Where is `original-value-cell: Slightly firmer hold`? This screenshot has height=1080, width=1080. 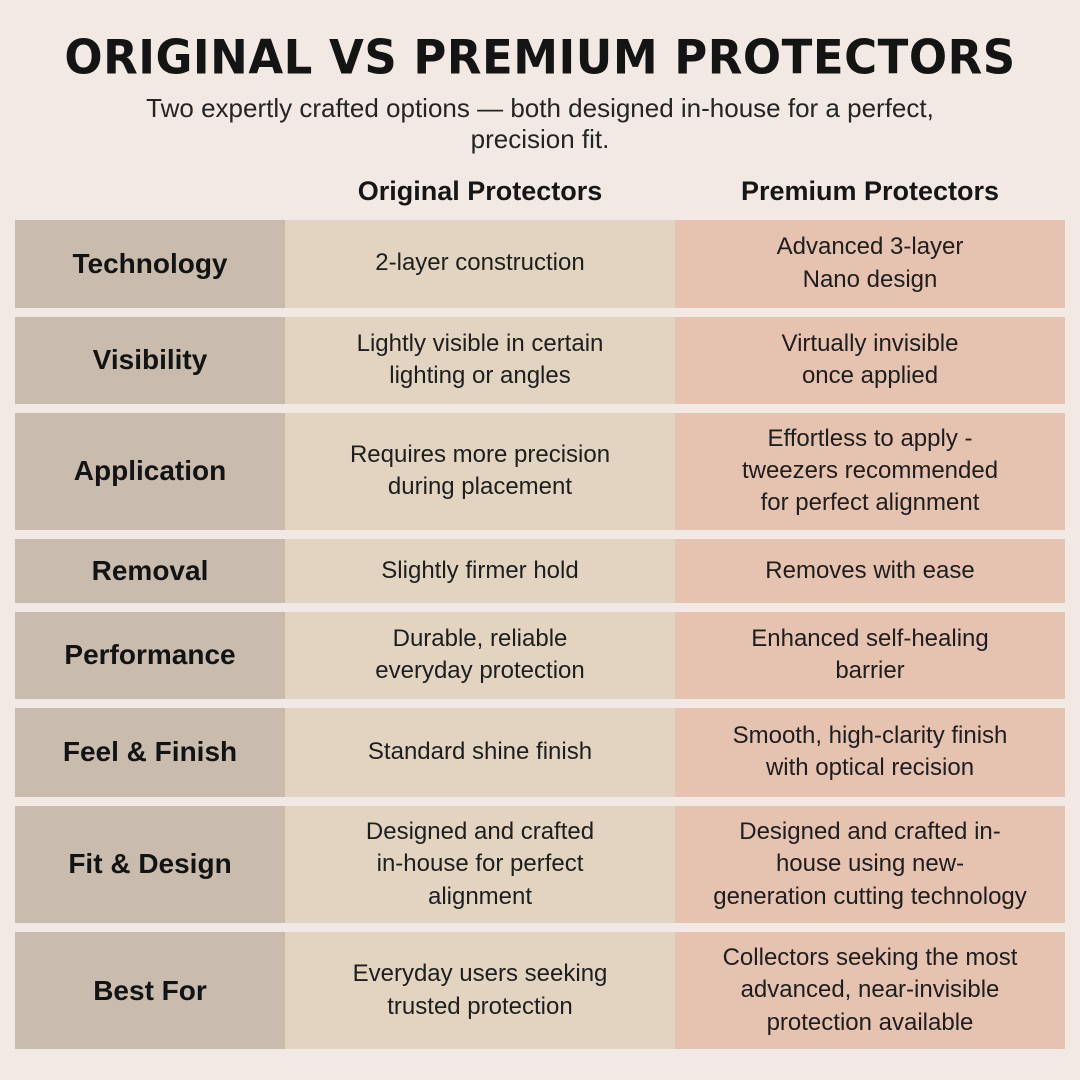
original-value-cell: Slightly firmer hold is located at coordinates (480, 570).